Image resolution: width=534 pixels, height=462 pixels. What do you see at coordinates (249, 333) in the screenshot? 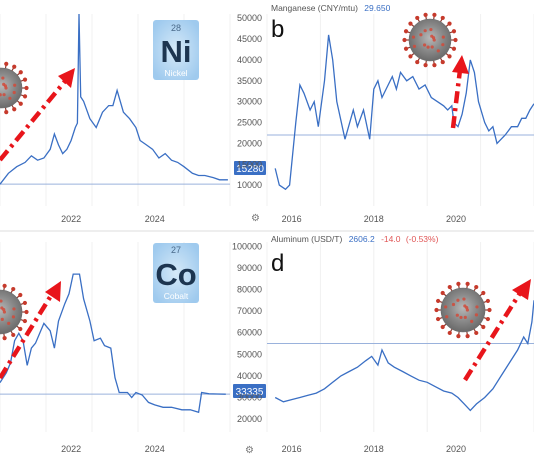
I see `y-tick-label: 60000` at bounding box center [249, 333].